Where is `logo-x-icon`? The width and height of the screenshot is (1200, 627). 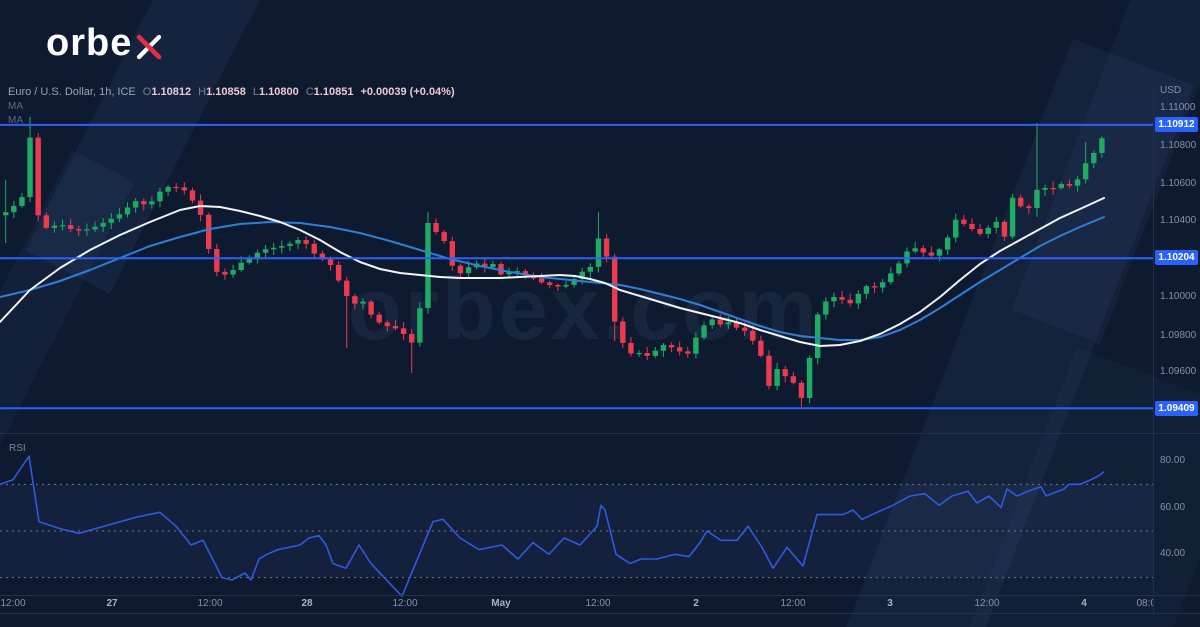 logo-x-icon is located at coordinates (149, 47).